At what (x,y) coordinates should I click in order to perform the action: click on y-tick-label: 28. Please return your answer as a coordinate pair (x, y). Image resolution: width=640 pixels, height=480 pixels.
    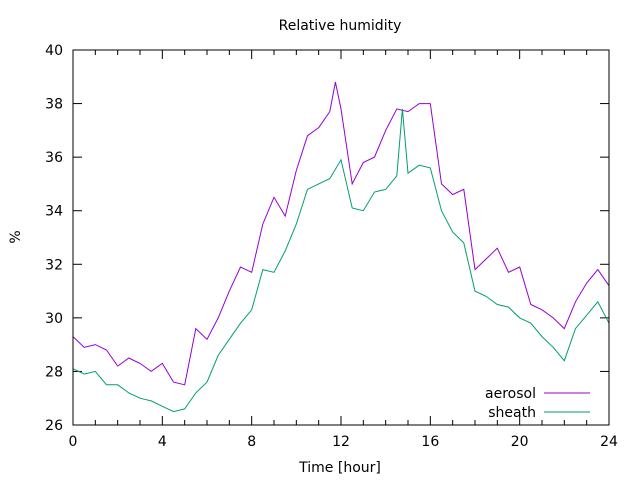
    Looking at the image, I should click on (54, 372).